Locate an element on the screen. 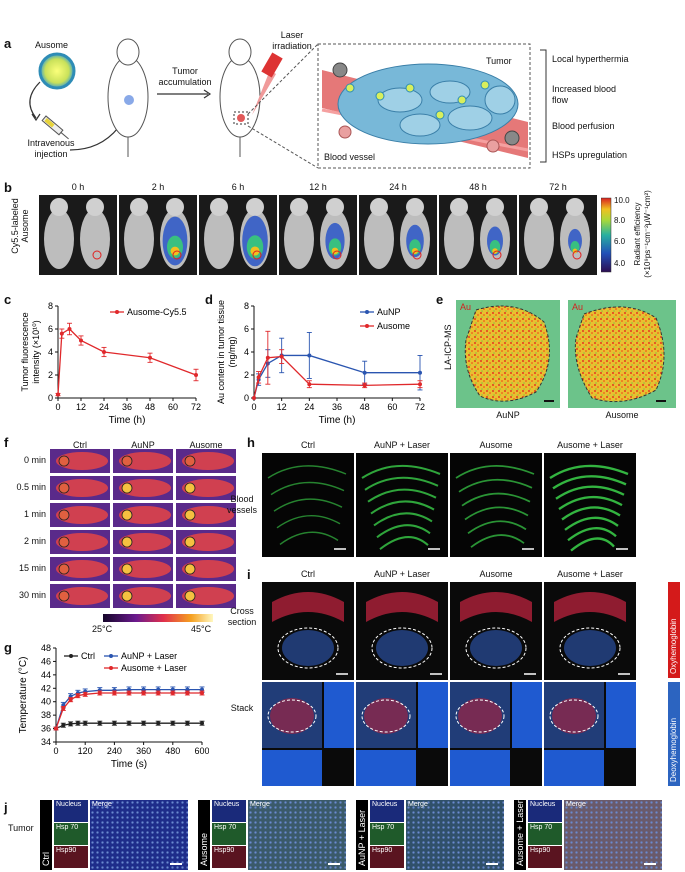  x-tick-label: 600 is located at coordinates (201, 751).